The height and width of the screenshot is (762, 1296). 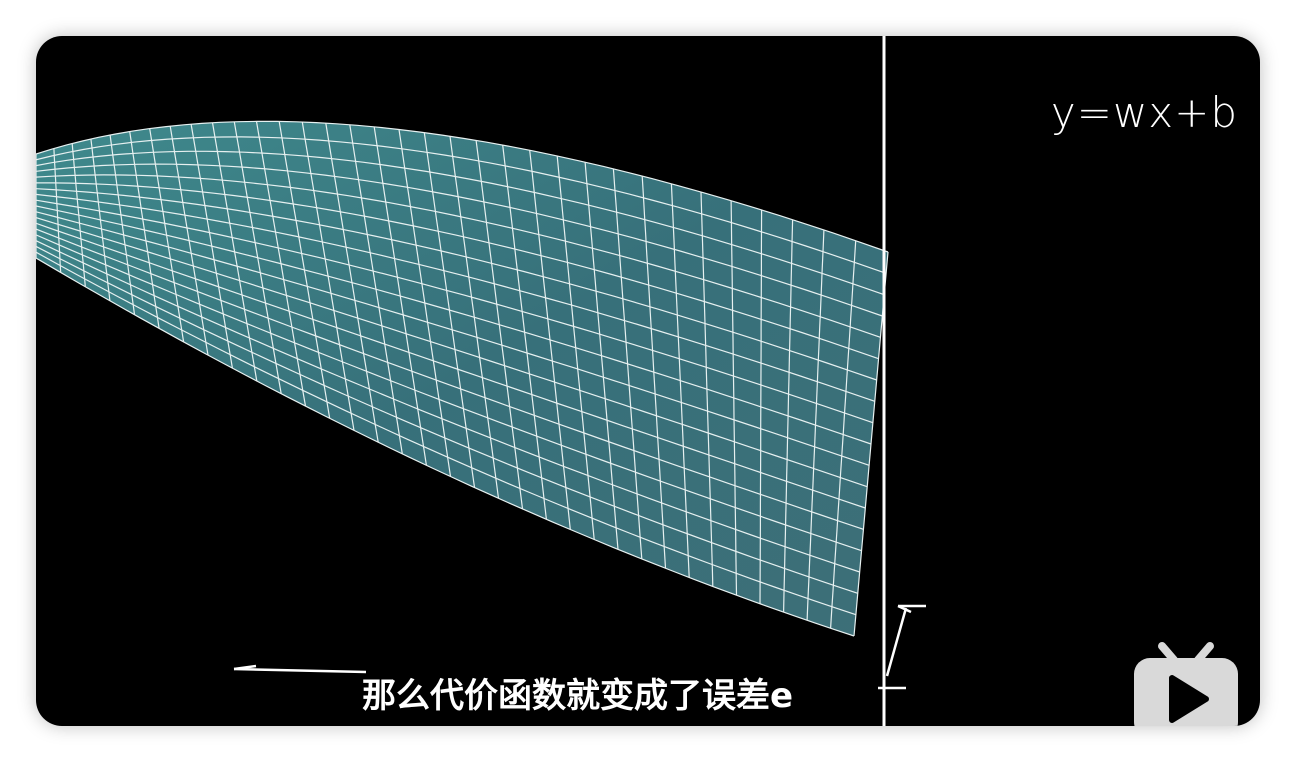 What do you see at coordinates (1144, 112) in the screenshot?
I see `formula-label: y=wx+b` at bounding box center [1144, 112].